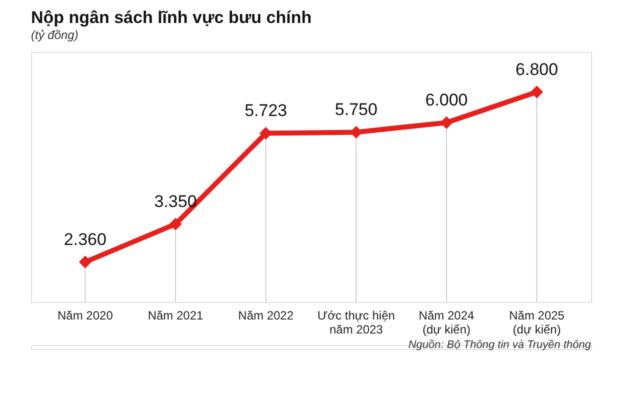  Describe the element at coordinates (86, 315) in the screenshot. I see `x-tick-label: Năm 2020` at that location.